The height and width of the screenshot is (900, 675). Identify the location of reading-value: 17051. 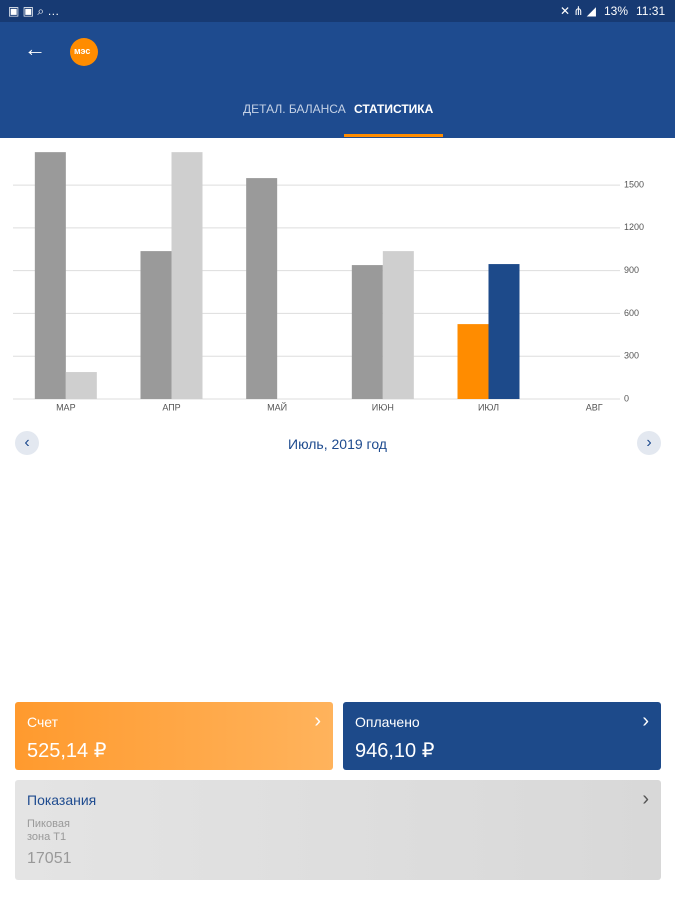
(49, 858).